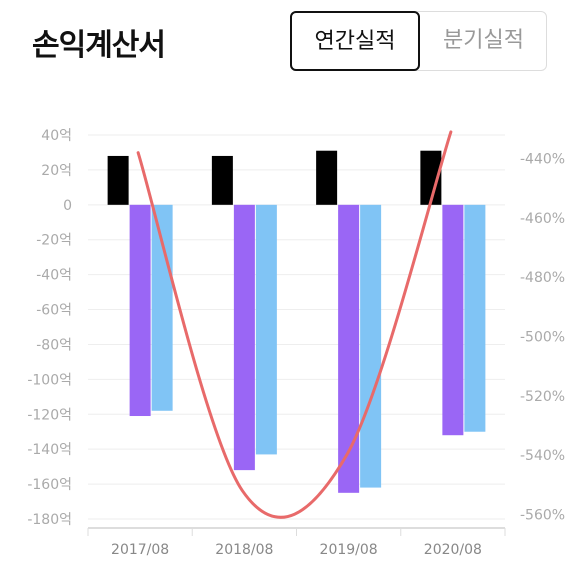 Image resolution: width=580 pixels, height=581 pixels. What do you see at coordinates (49, 450) in the screenshot?
I see `y-tick-left: -140억` at bounding box center [49, 450].